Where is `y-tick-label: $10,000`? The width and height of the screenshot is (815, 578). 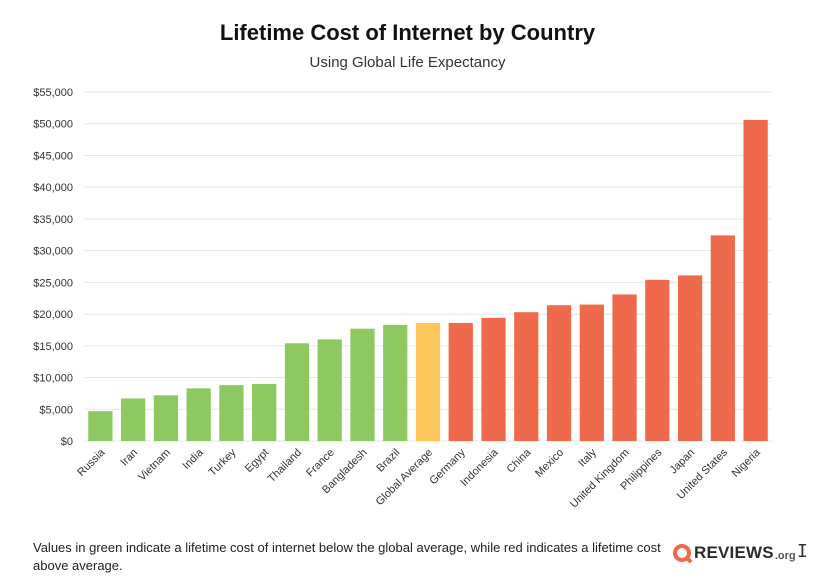
y-tick-label: $10,000 is located at coordinates (53, 379).